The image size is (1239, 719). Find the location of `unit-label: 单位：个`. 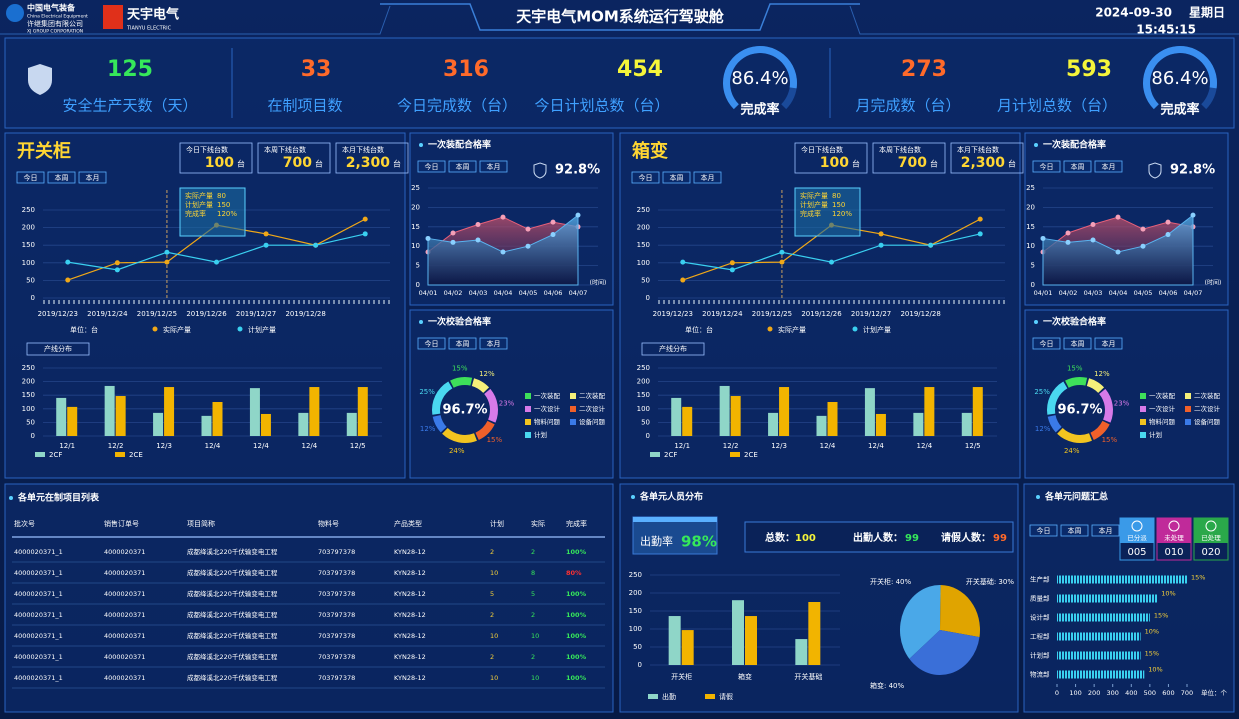

unit-label: 单位：个 is located at coordinates (1214, 692).